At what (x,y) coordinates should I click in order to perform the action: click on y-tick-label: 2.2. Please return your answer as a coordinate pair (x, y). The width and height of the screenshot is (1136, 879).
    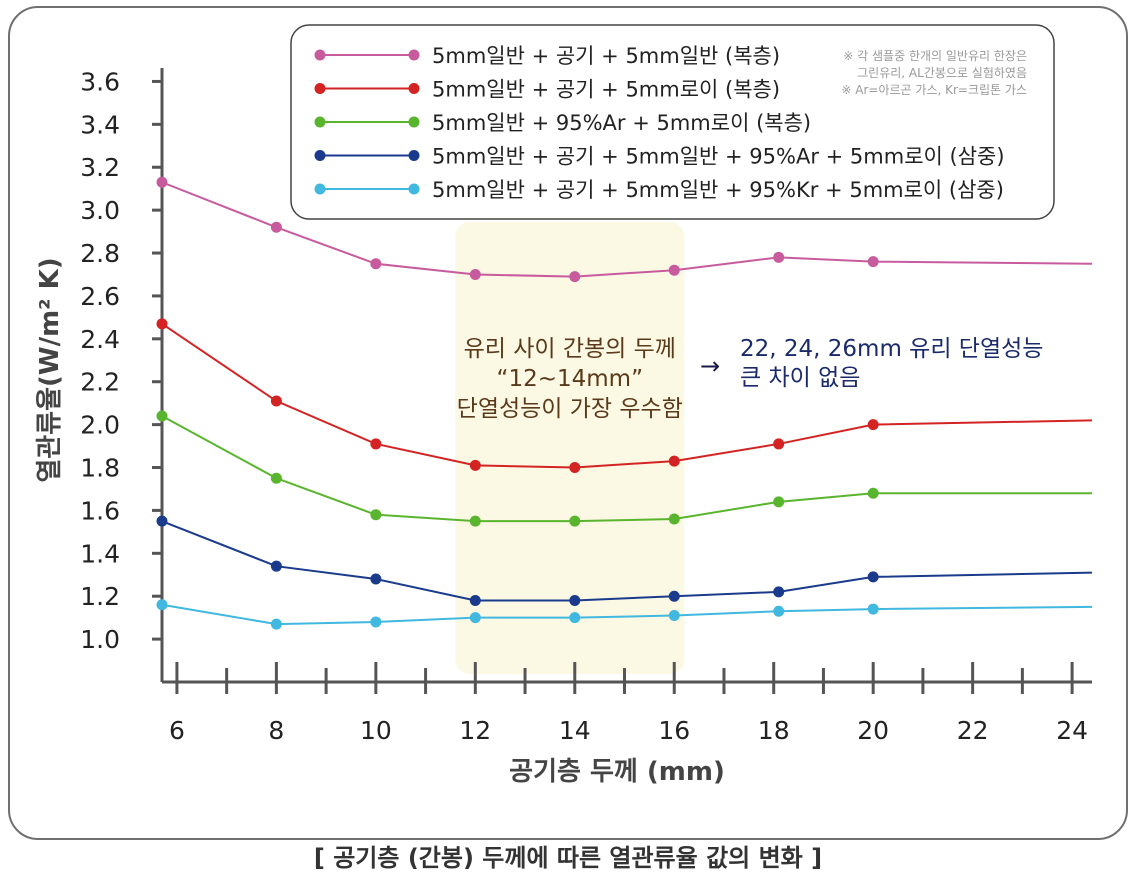
    Looking at the image, I should click on (100, 382).